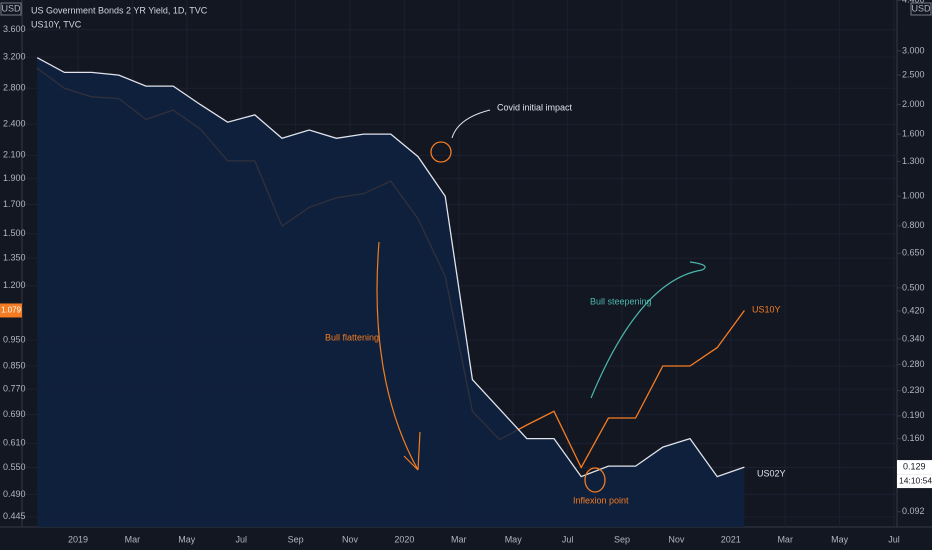 The width and height of the screenshot is (932, 550). I want to click on y2-tick-label: 1.600, so click(913, 133).